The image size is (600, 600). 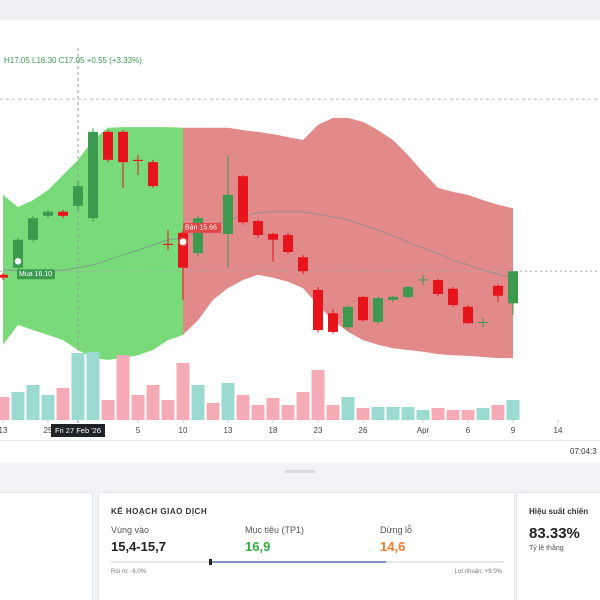 I want to click on x-tick-label: 9, so click(x=513, y=430).